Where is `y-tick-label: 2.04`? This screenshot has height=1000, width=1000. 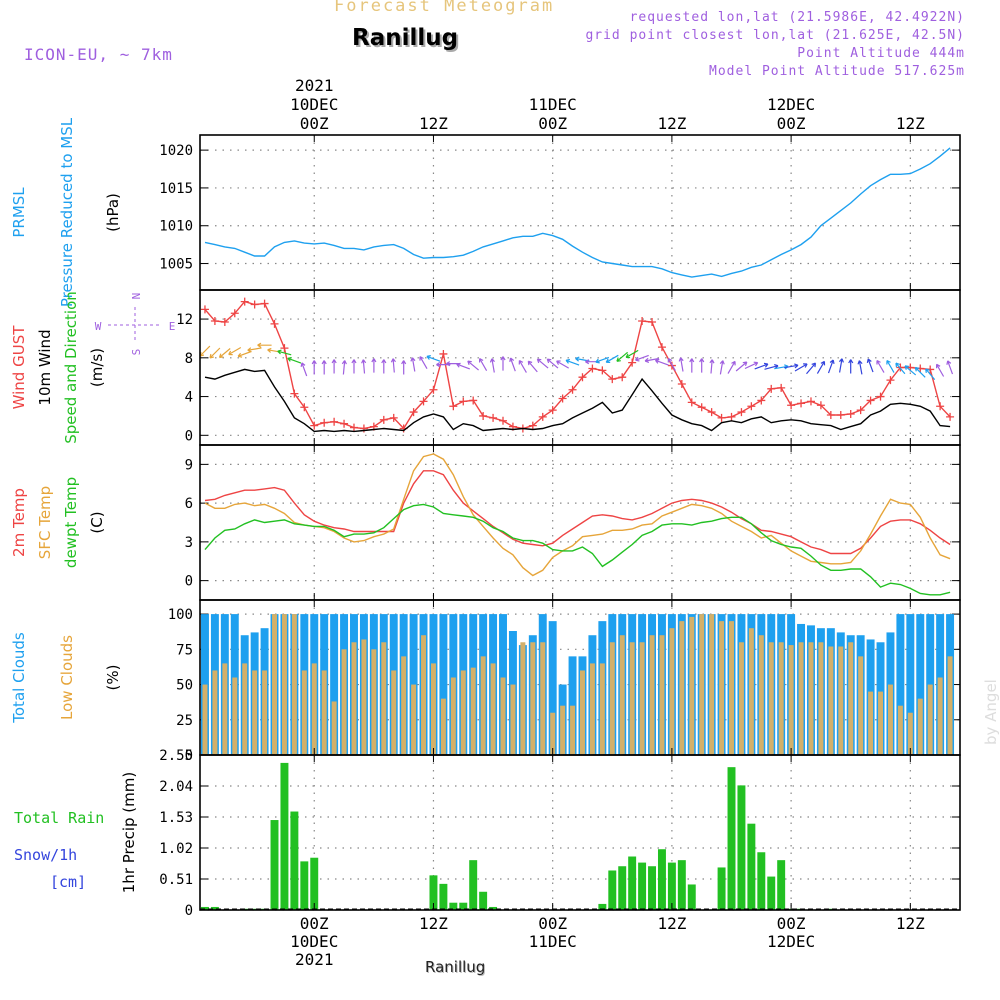
y-tick-label: 2.04 is located at coordinates (176, 787).